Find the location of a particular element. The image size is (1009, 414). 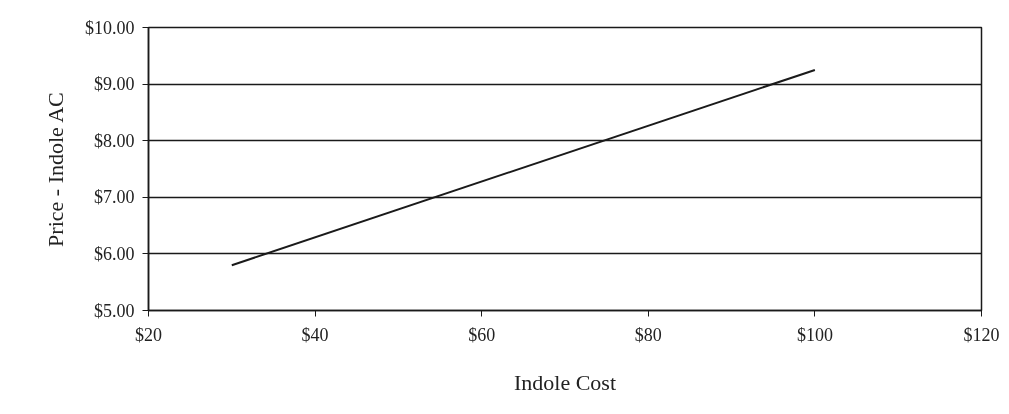

x-tick-label: $20 is located at coordinates (148, 334).